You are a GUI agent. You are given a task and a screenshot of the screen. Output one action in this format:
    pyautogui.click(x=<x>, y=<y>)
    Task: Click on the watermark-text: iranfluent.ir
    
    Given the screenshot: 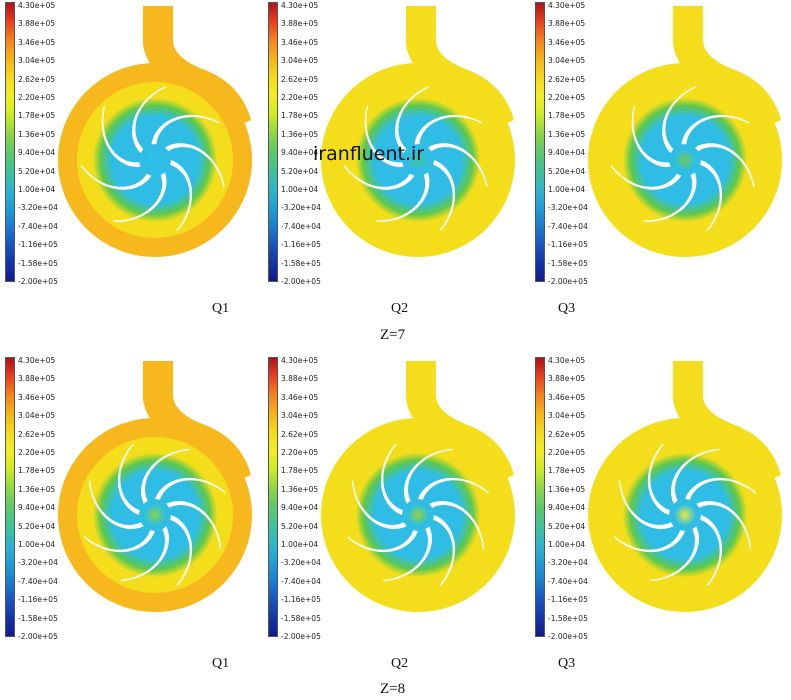 What is the action you would take?
    pyautogui.click(x=369, y=154)
    